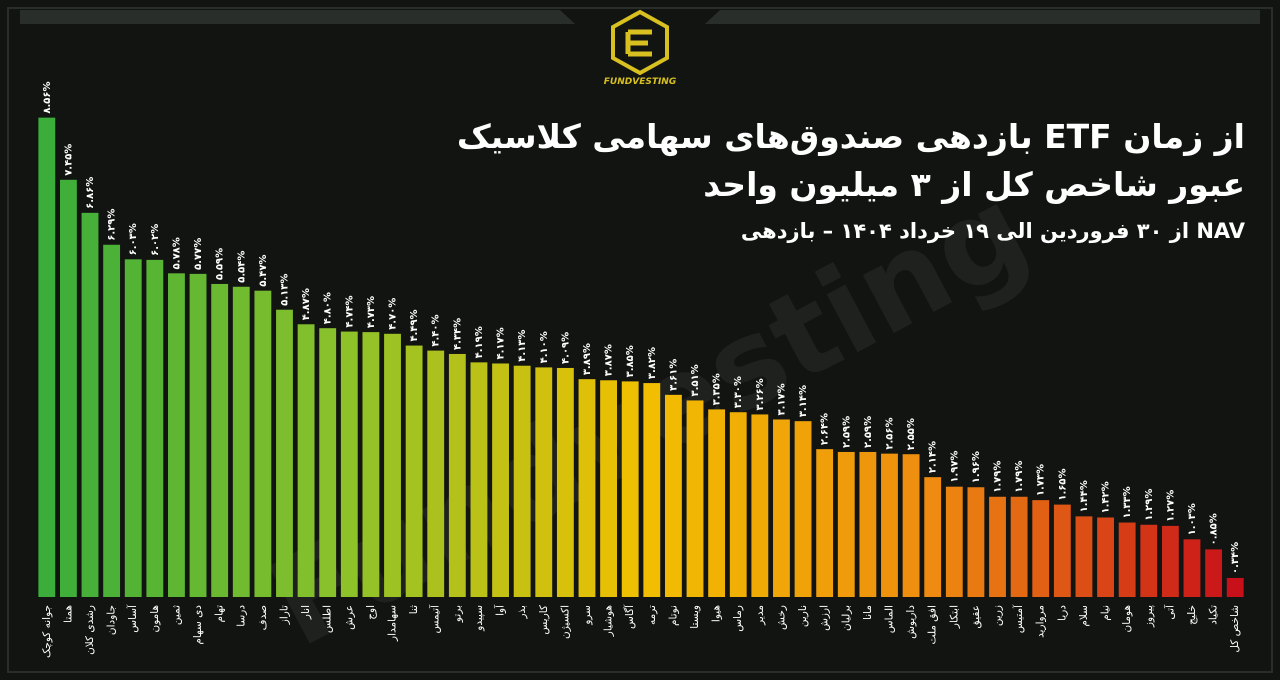 The image size is (1280, 680). I want to click on x-tick-label: درسا, so click(241, 616).